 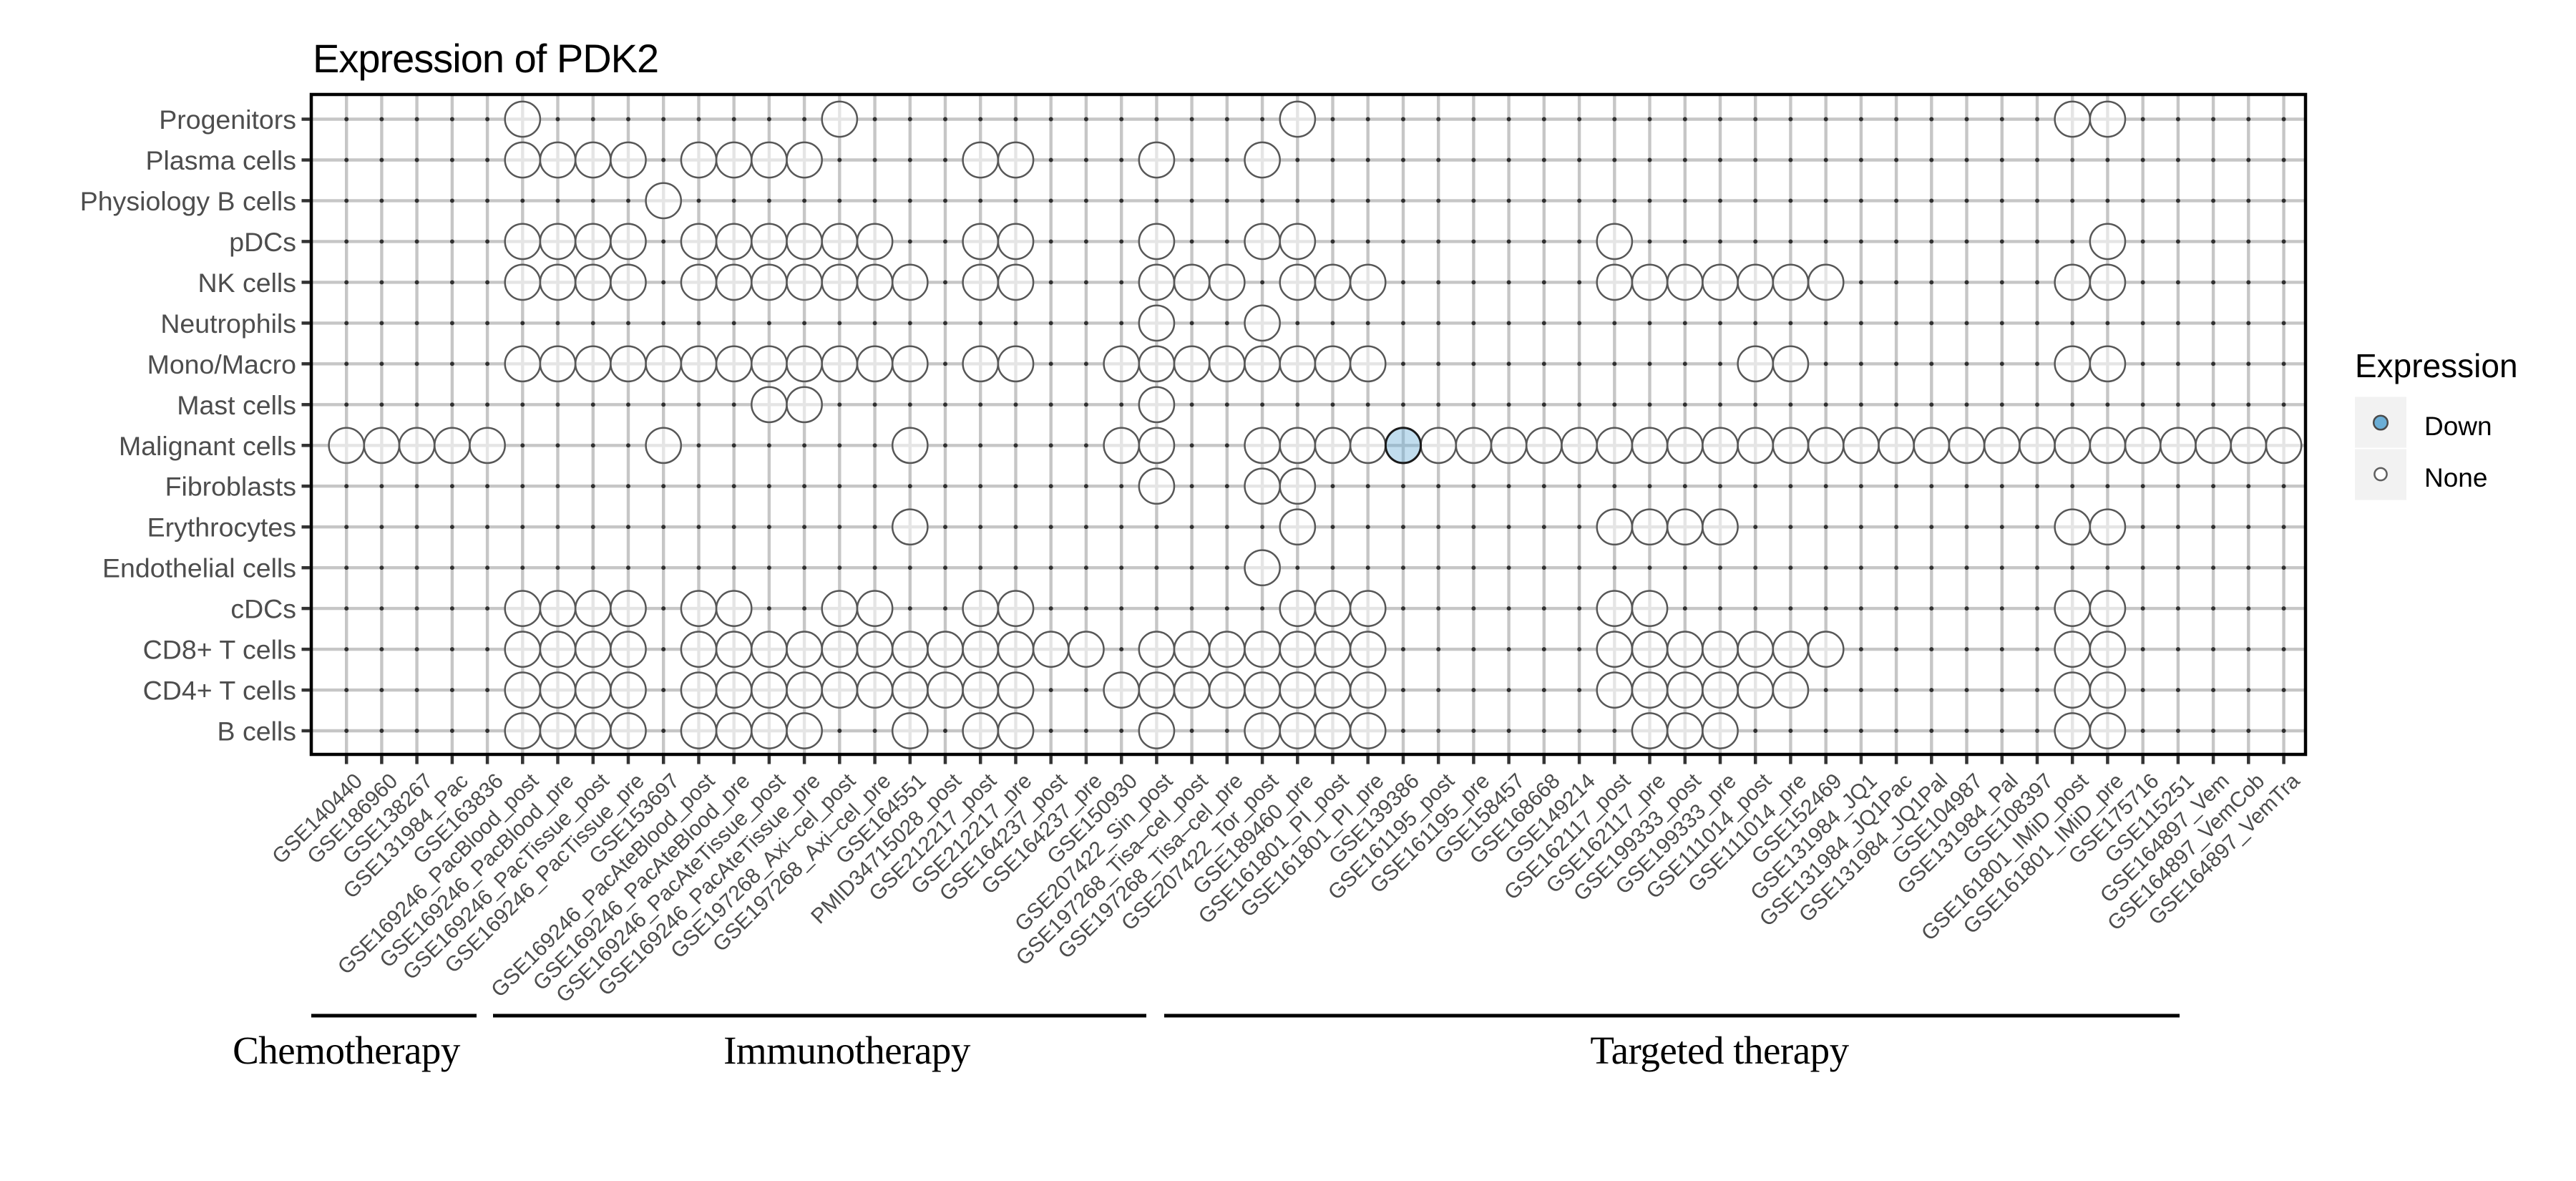 What do you see at coordinates (847, 1050) in the screenshot?
I see `svg-text: Immunotherapy` at bounding box center [847, 1050].